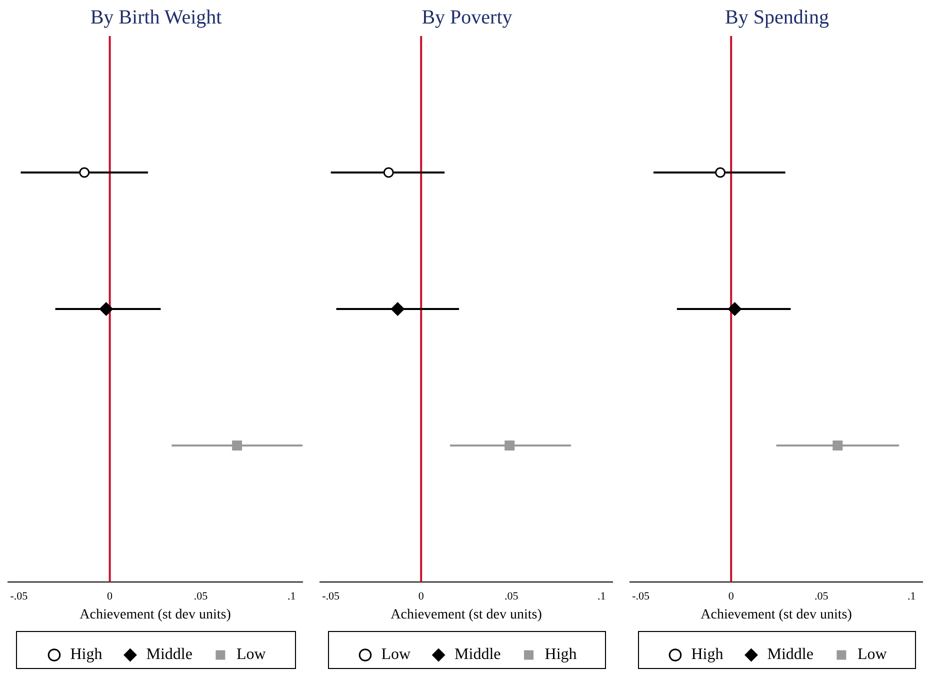  Describe the element at coordinates (467, 17) in the screenshot. I see `chart-title: By Poverty` at that location.